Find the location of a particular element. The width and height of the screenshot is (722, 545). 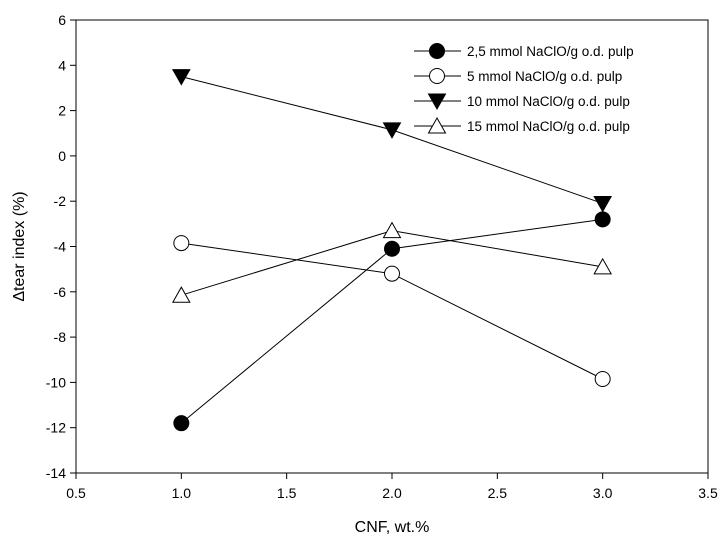

legend-label: 10 mmol NaClO/g o.d. pulp is located at coordinates (548, 101).